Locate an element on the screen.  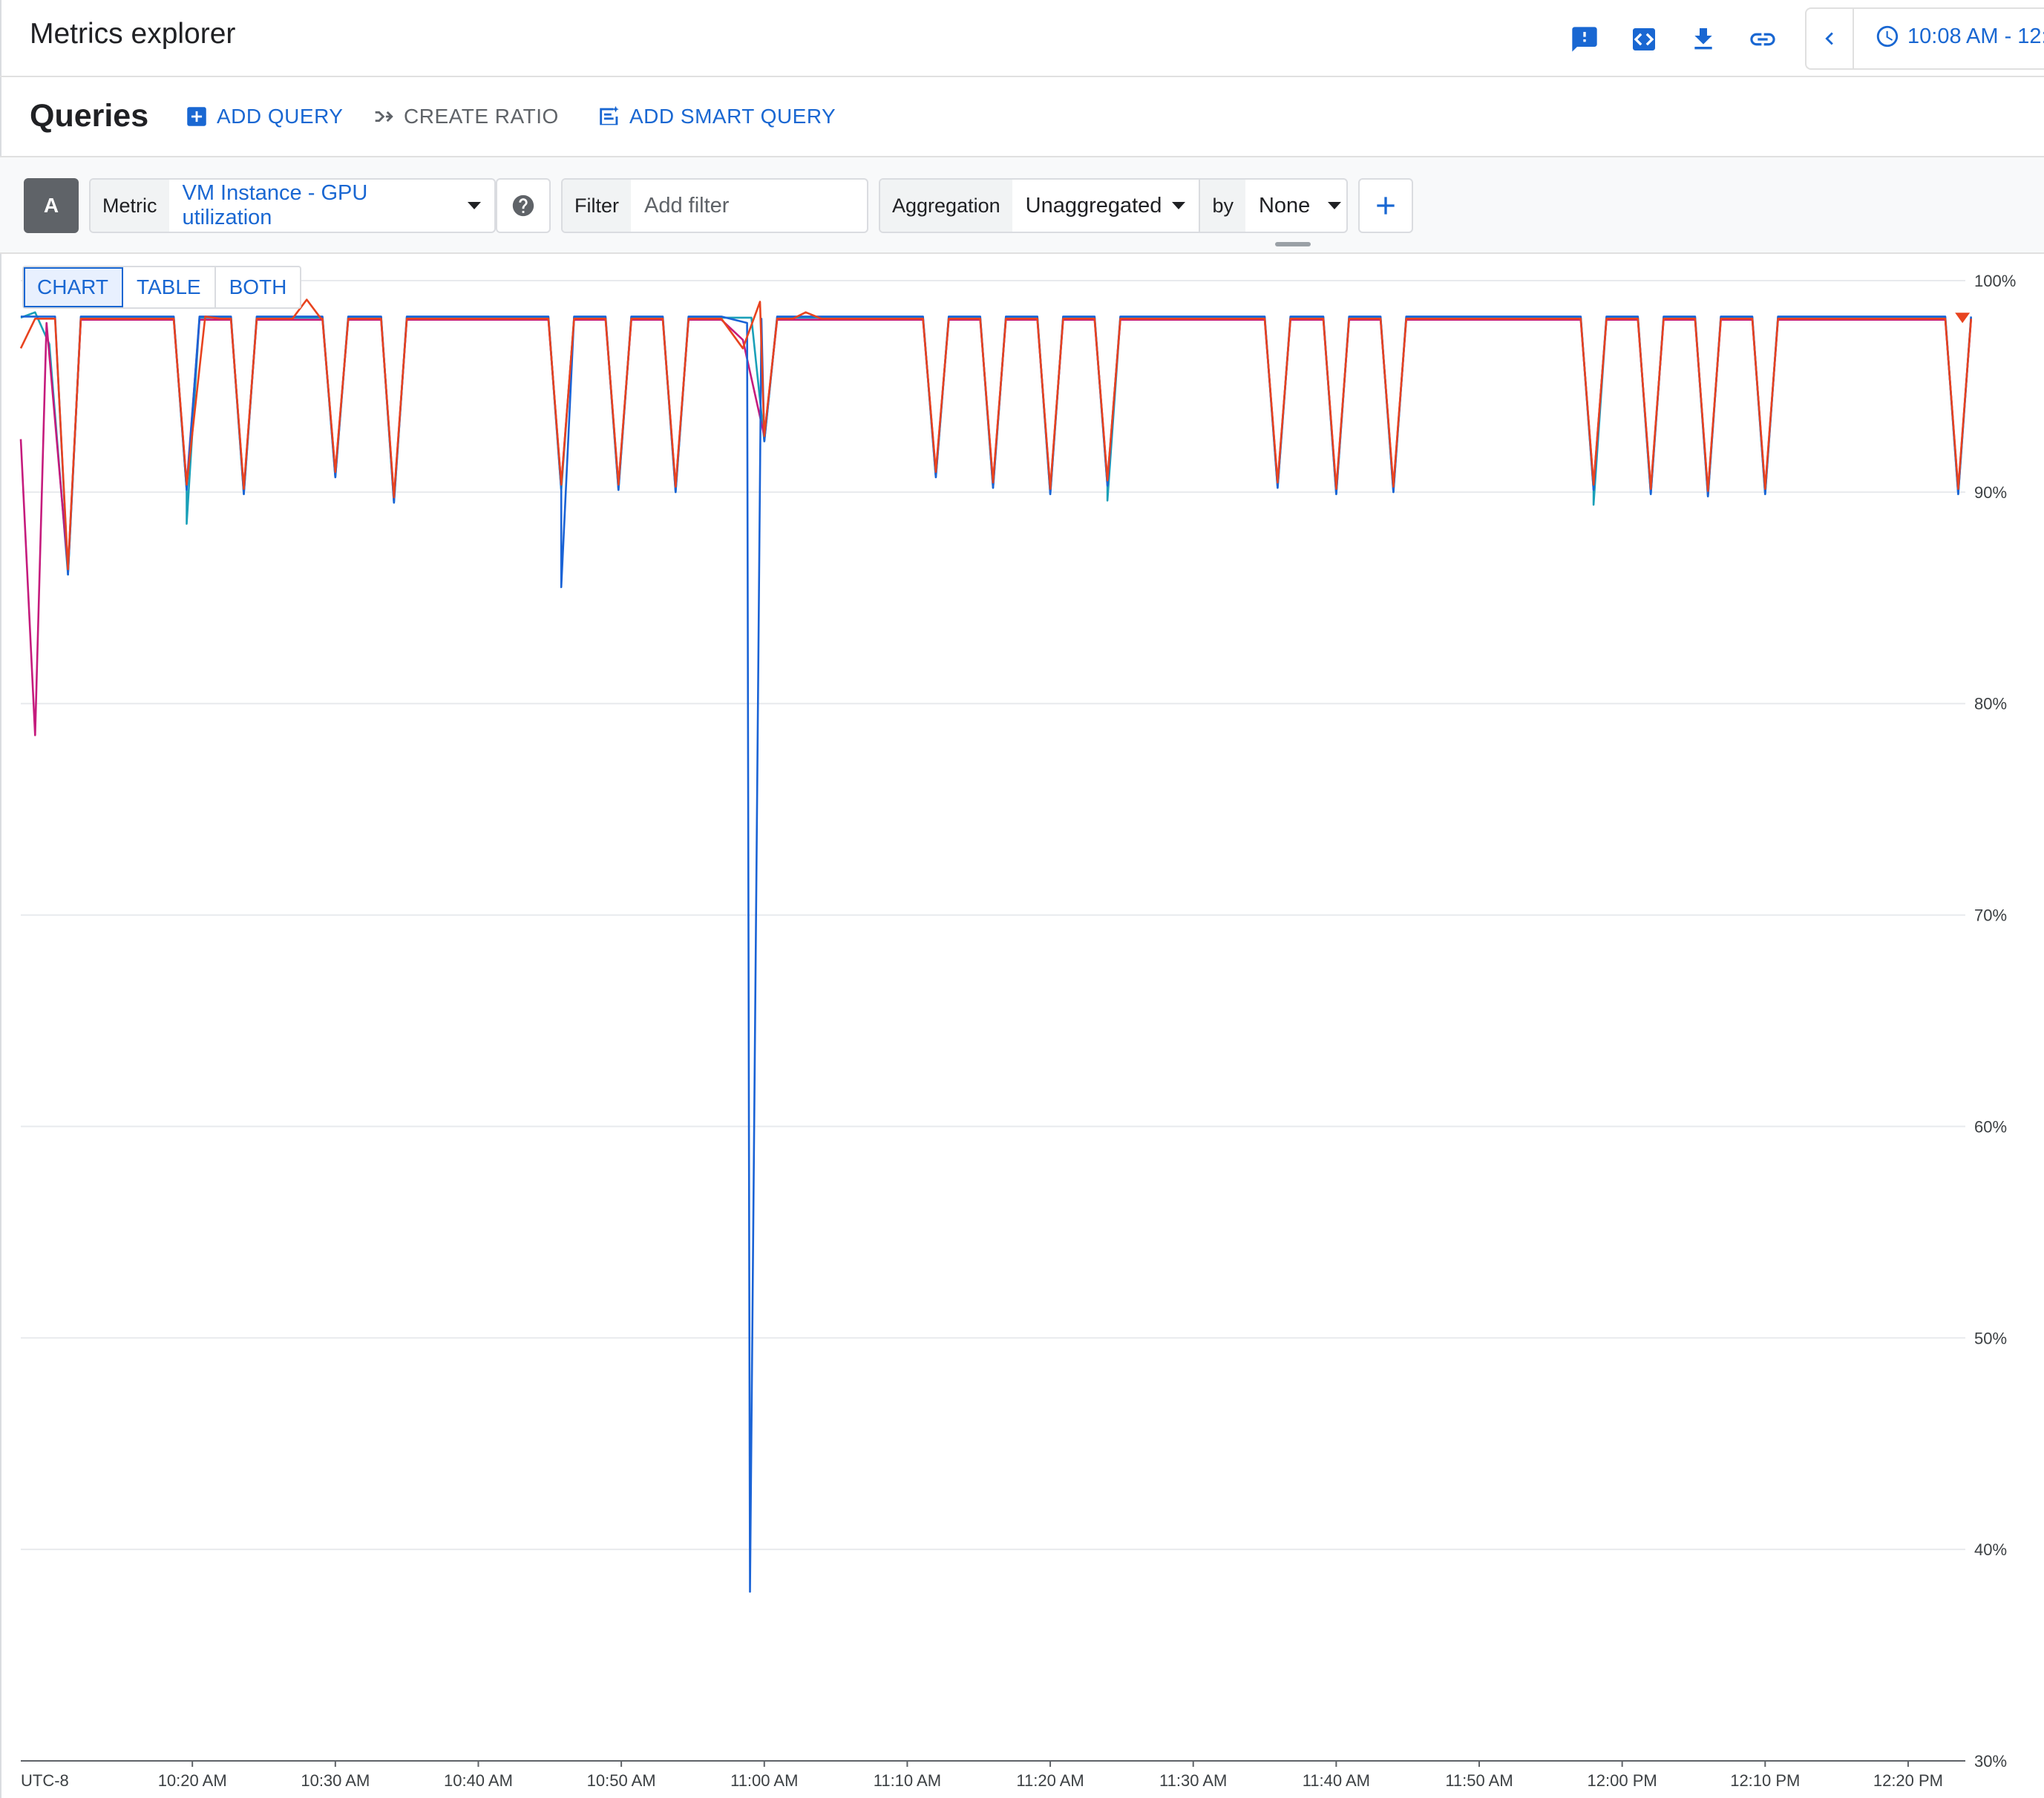
feedback-icon is located at coordinates (1585, 39).